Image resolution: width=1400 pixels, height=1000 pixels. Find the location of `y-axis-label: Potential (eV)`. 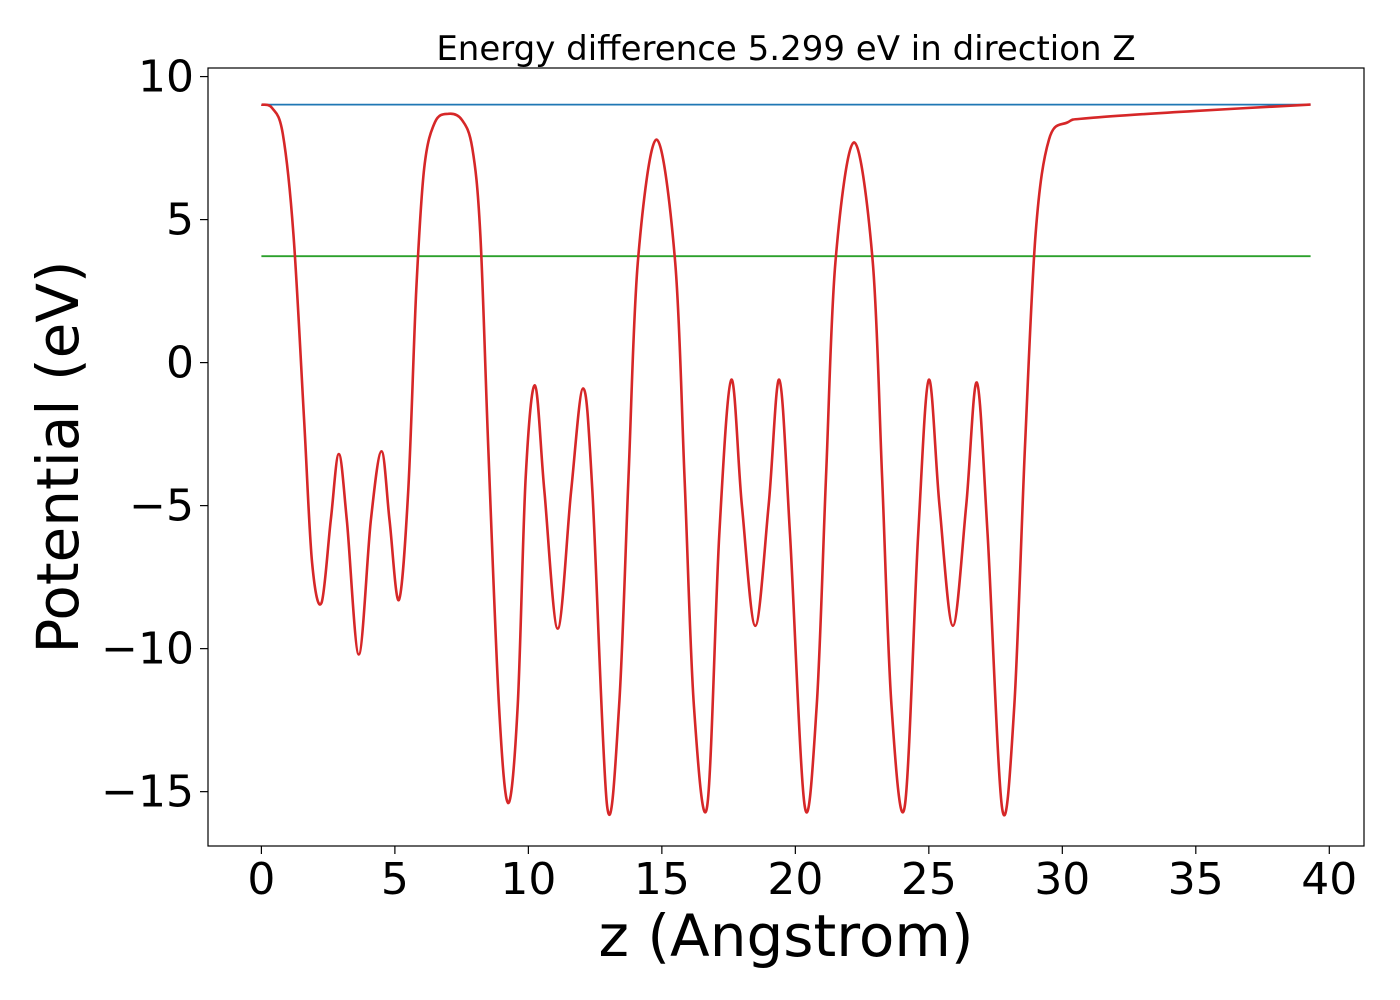

y-axis-label: Potential (eV) is located at coordinates (58, 456).